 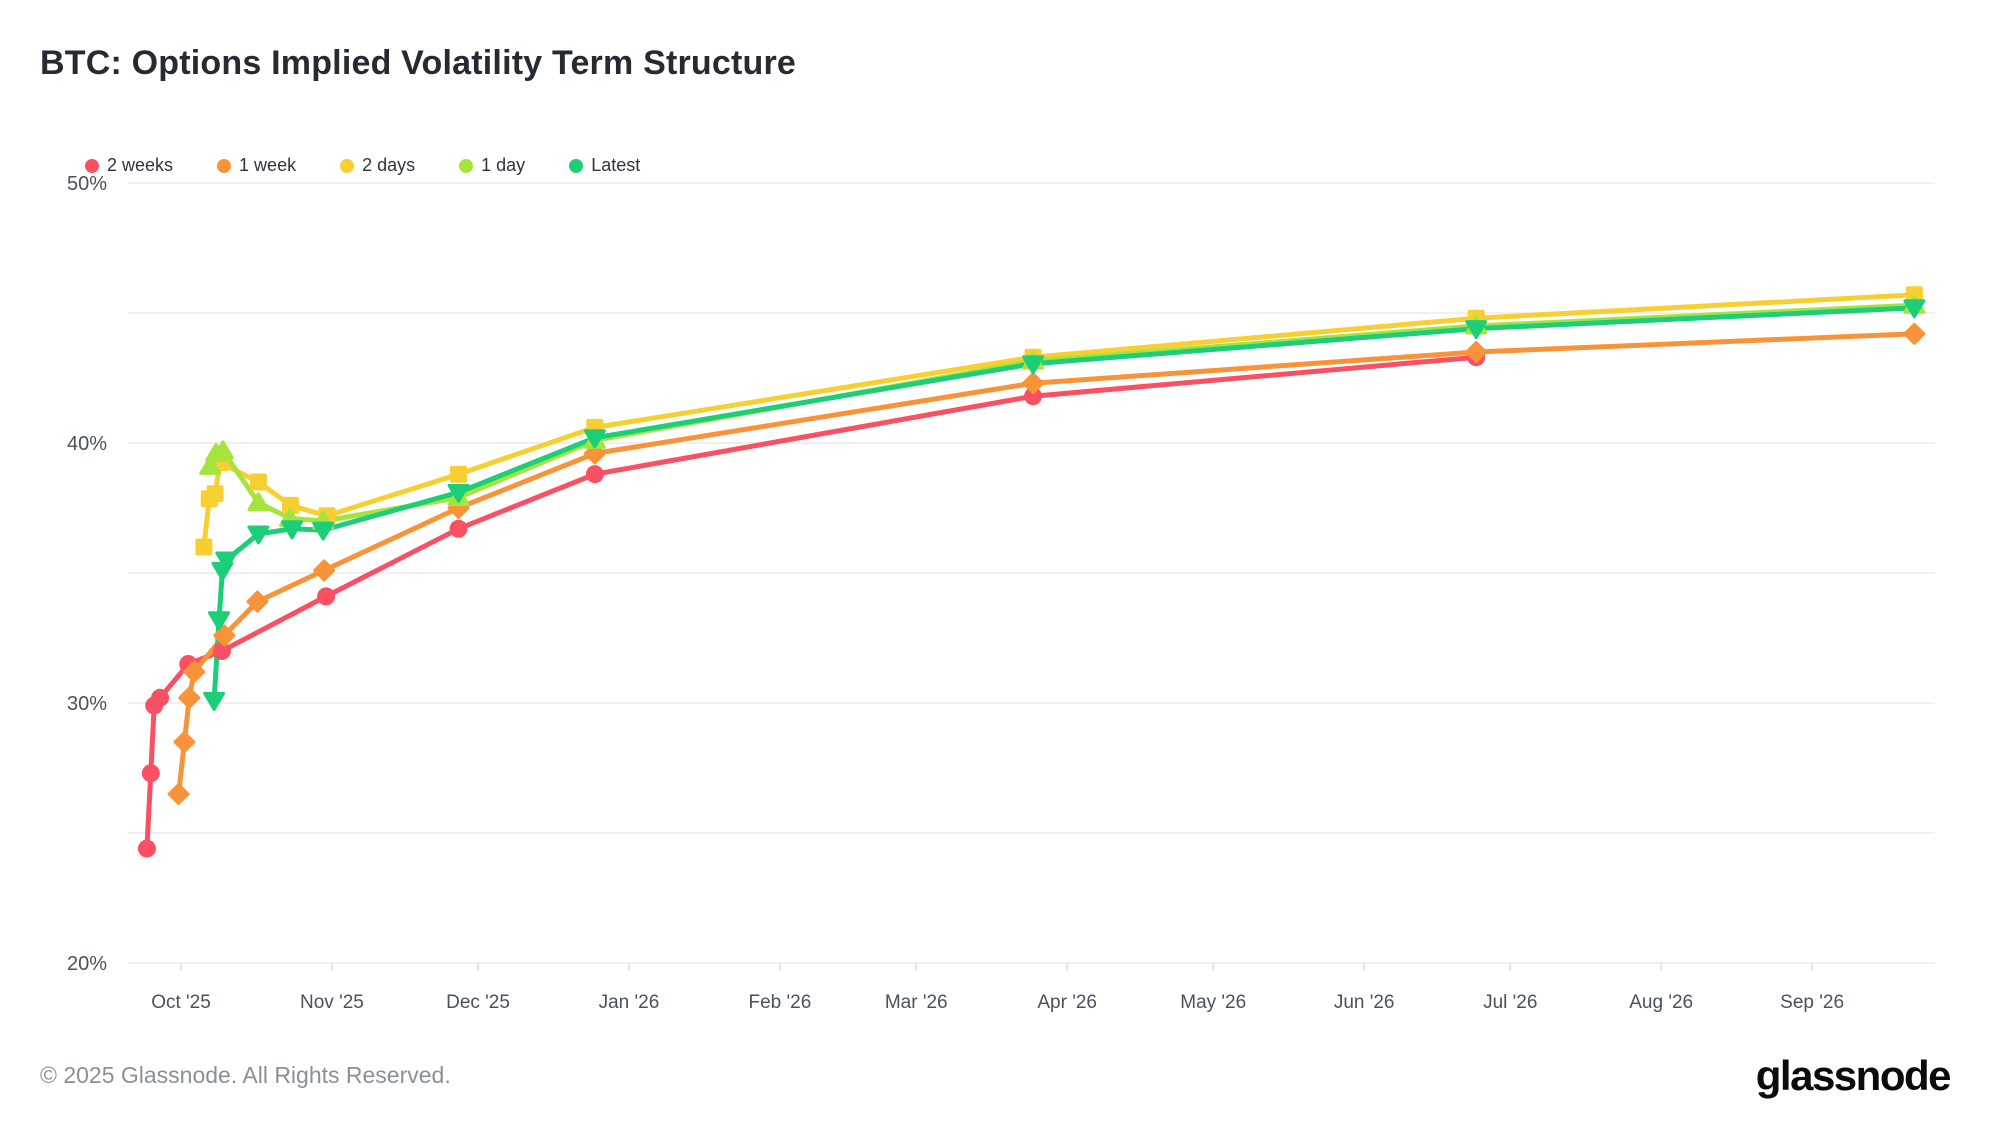 I want to click on x-axis-label: Oct '25, so click(x=181, y=1002).